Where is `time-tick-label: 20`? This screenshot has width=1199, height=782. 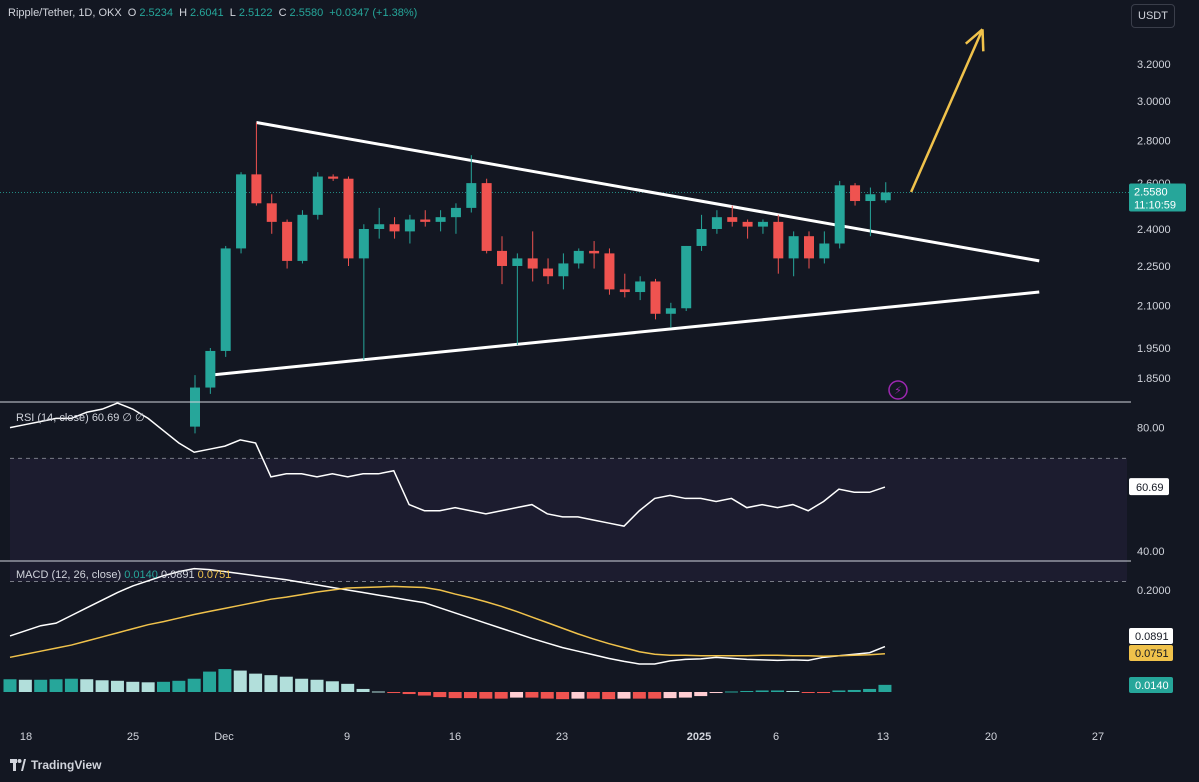 time-tick-label: 20 is located at coordinates (991, 737).